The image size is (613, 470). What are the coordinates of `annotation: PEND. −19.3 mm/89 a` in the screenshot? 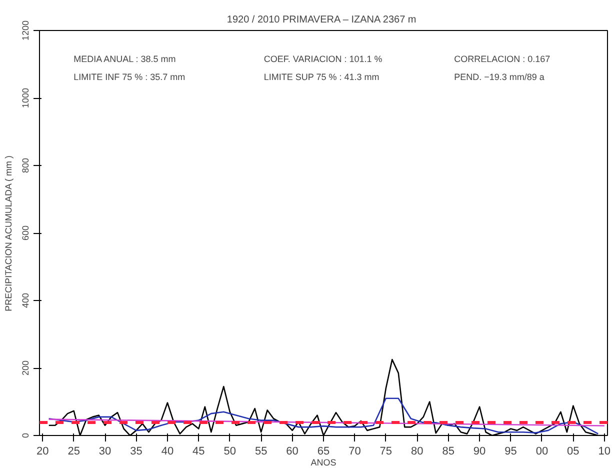 It's located at (499, 77).